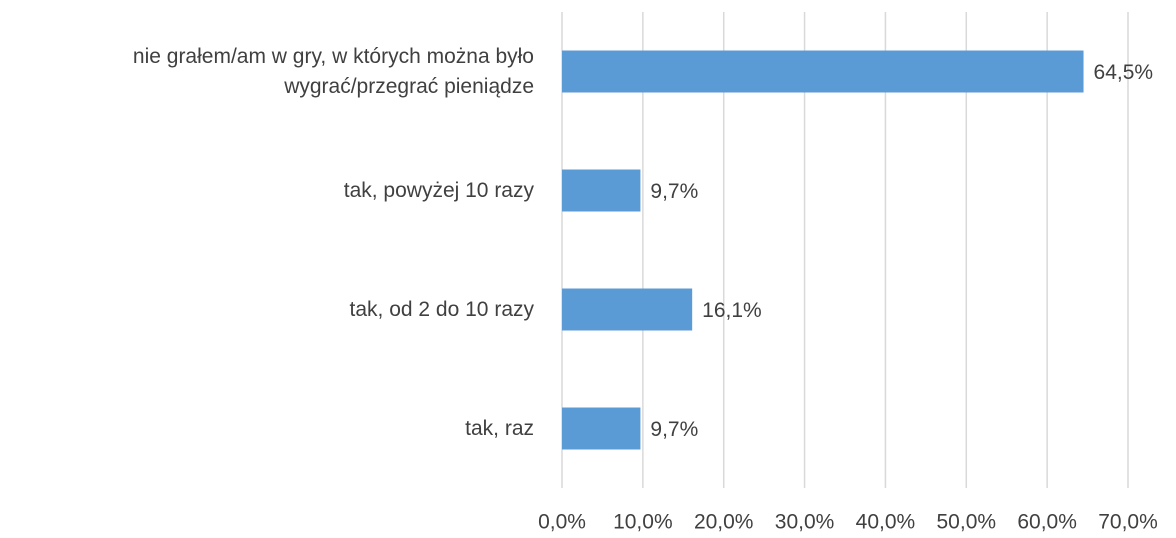 The image size is (1176, 538). Describe the element at coordinates (967, 522) in the screenshot. I see `x-tick-label: 50,0%` at that location.